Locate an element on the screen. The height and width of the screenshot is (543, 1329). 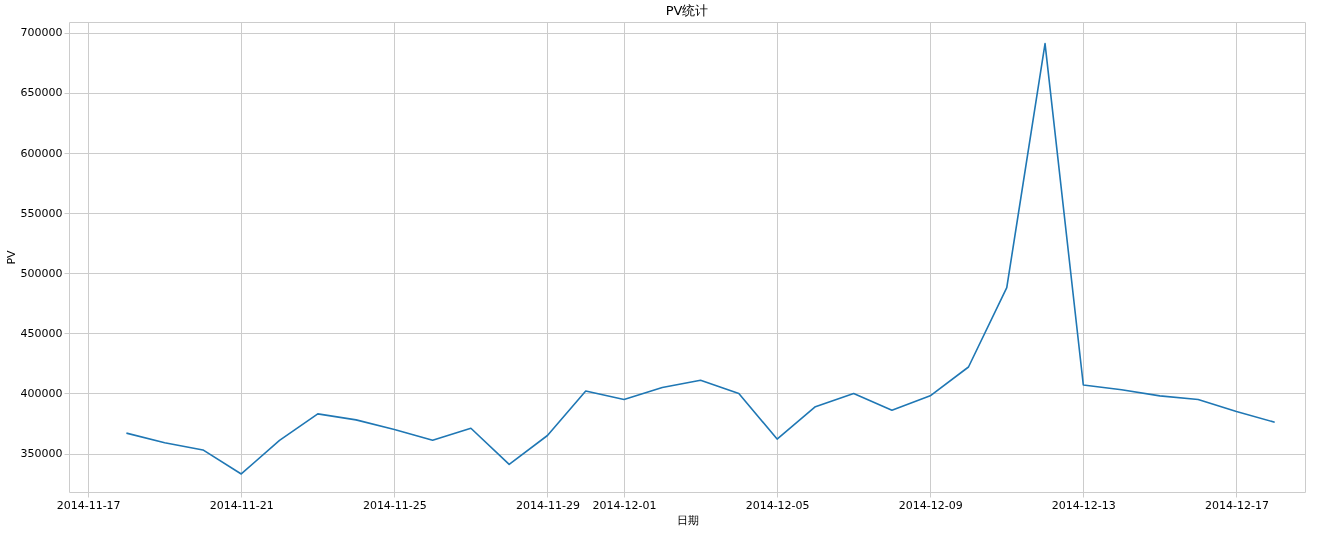
x-tick-label: 2014-12-09 is located at coordinates (930, 505).